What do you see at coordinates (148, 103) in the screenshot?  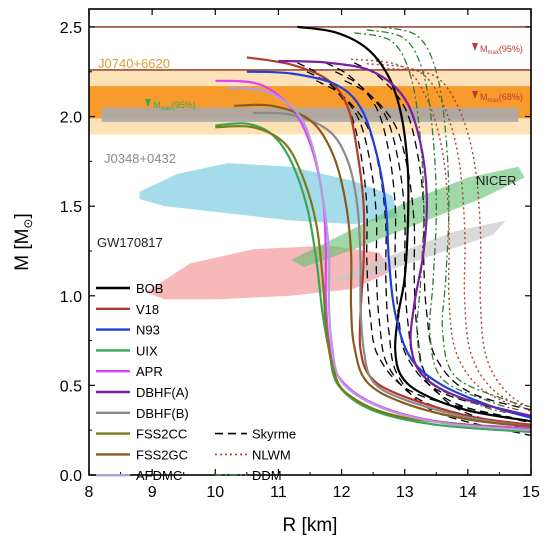 I see `mmax-left-label-arrow` at bounding box center [148, 103].